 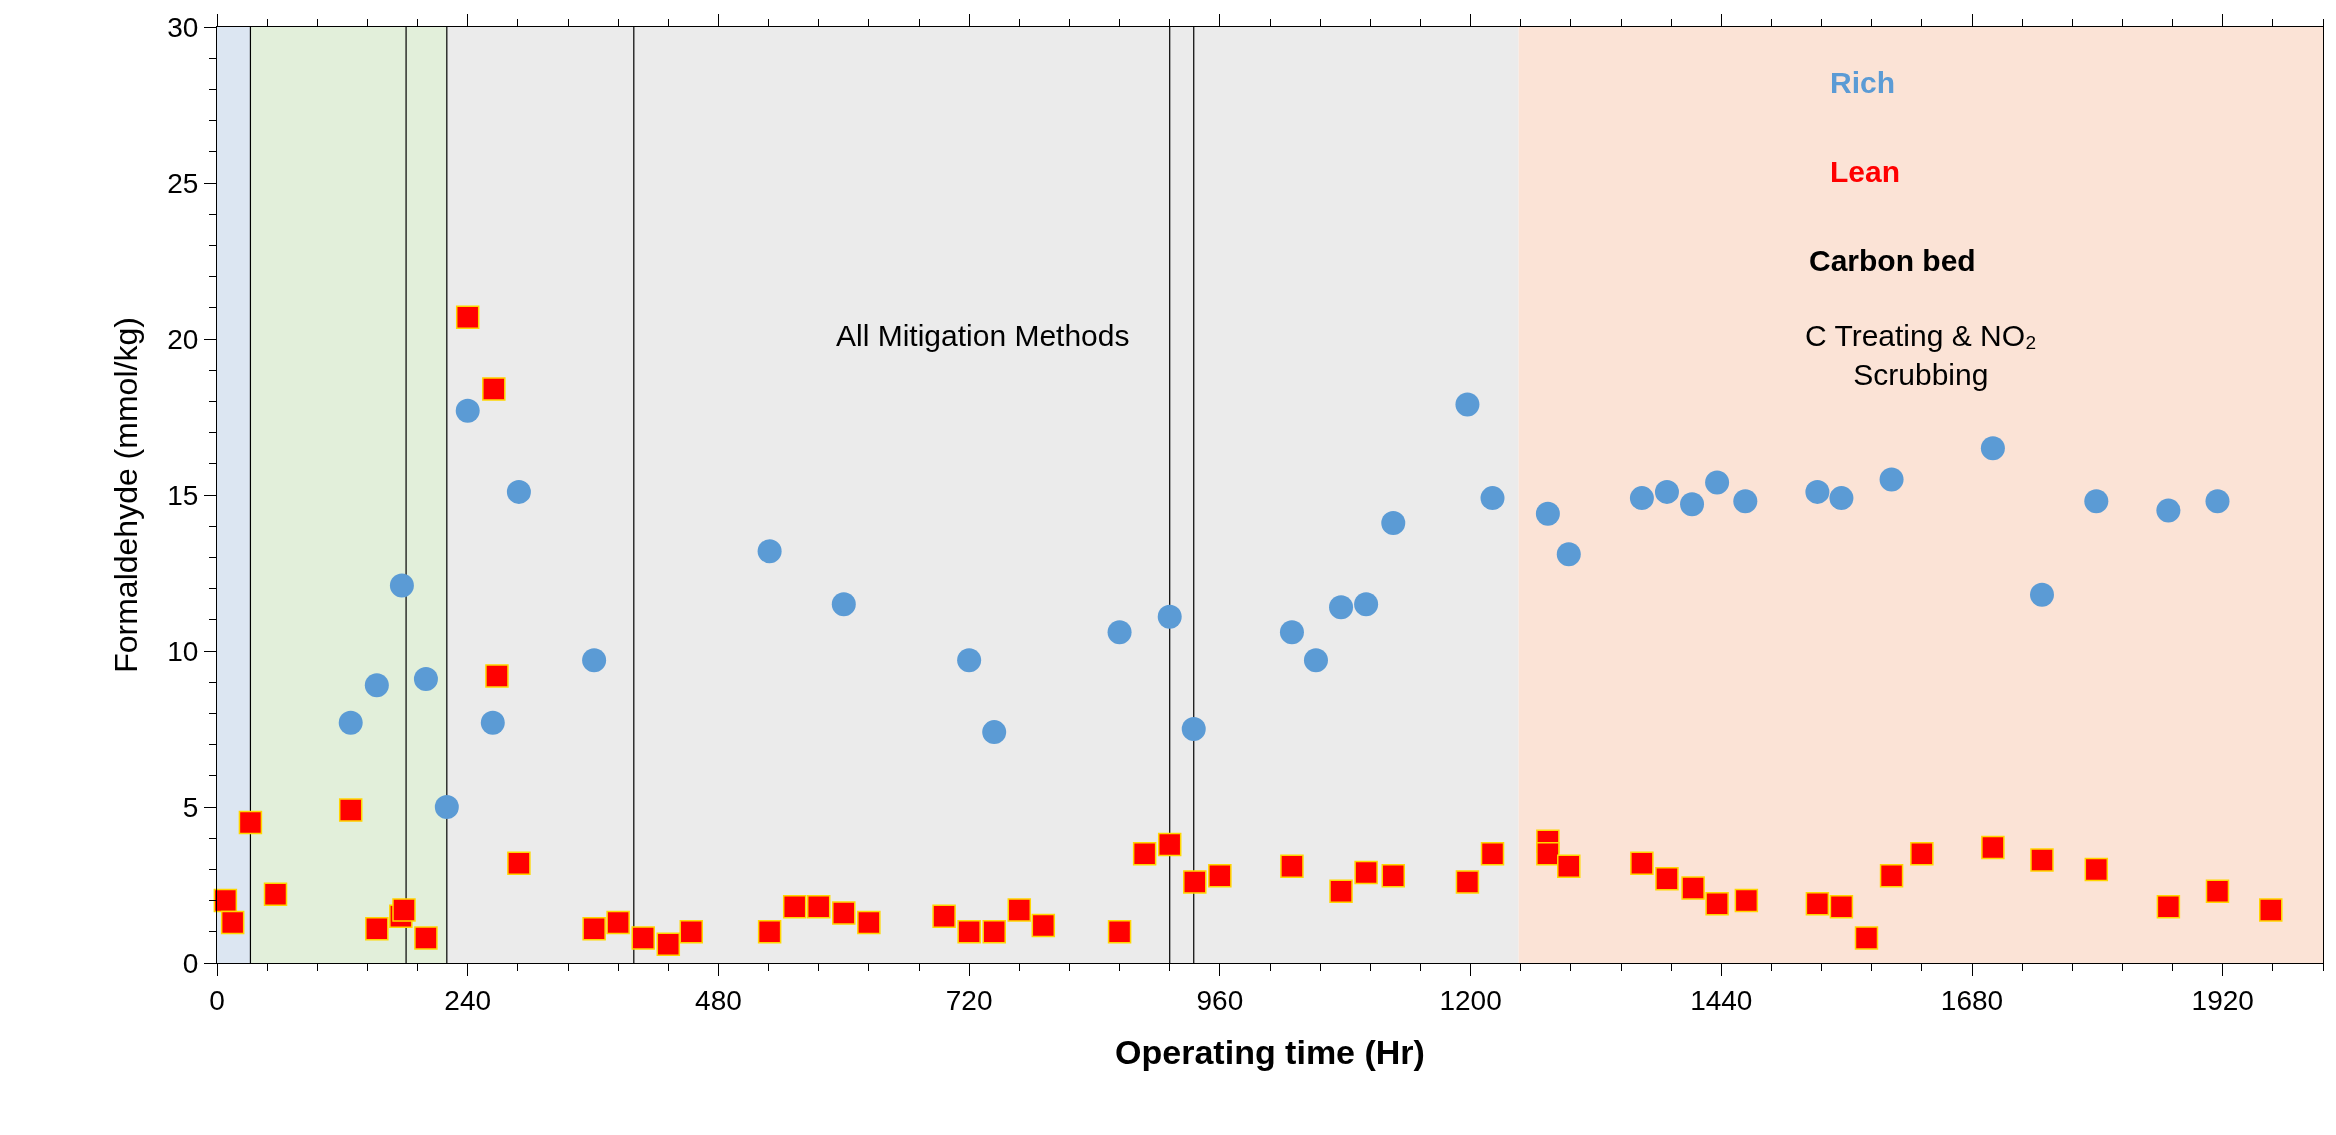 I want to click on band-label: C Treating & NO₂ Scrubbing, so click(x=1921, y=355).